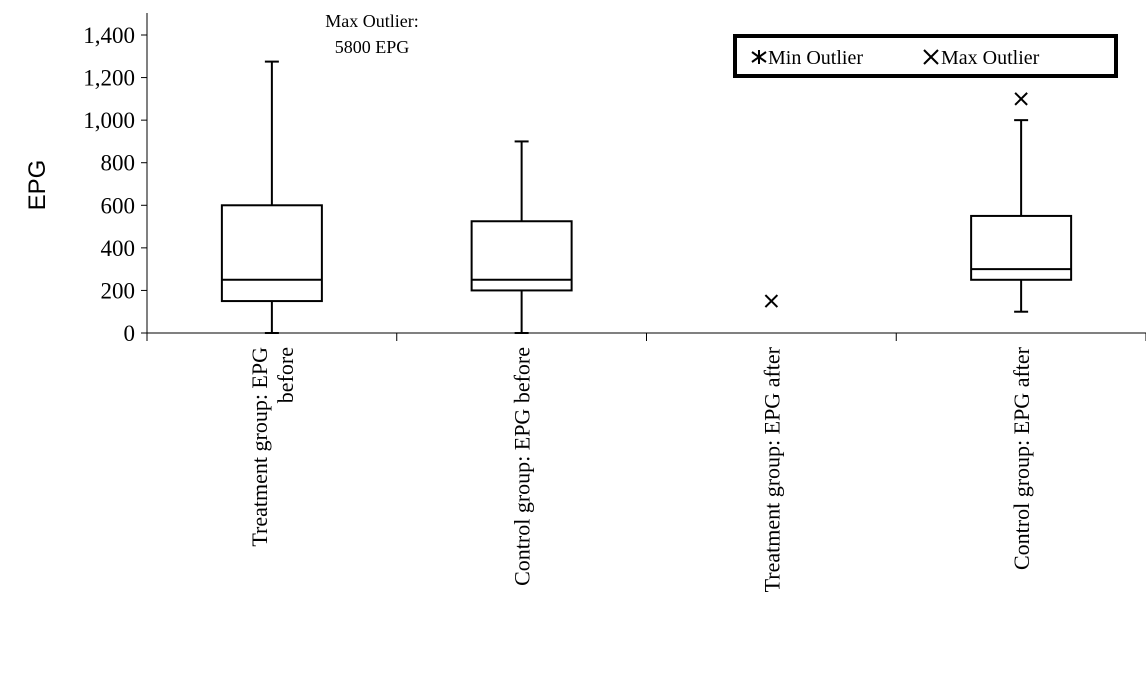 The width and height of the screenshot is (1146, 695). I want to click on x-axis, so click(646, 336).